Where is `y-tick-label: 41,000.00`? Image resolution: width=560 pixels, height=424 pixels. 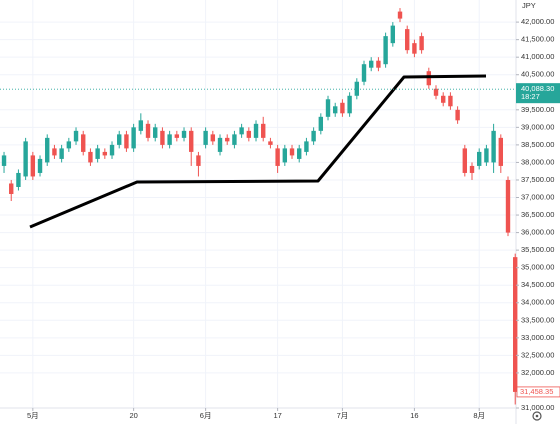
y-tick-label: 41,000.00 is located at coordinates (537, 56).